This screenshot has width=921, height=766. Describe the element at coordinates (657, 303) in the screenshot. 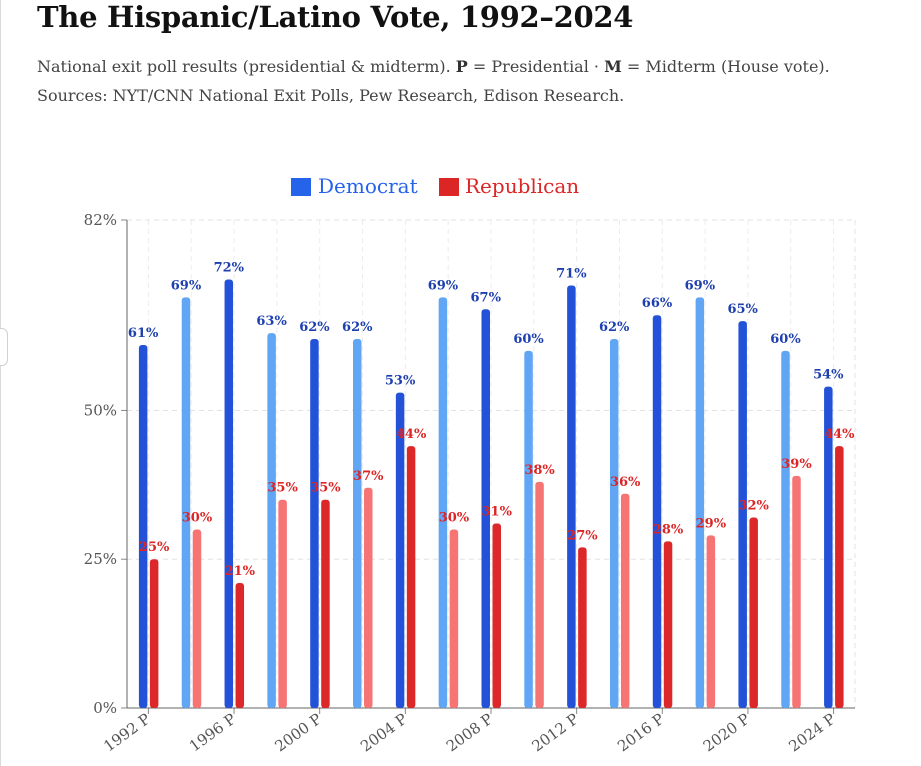

I see `data-label-democrat: 66%` at that location.